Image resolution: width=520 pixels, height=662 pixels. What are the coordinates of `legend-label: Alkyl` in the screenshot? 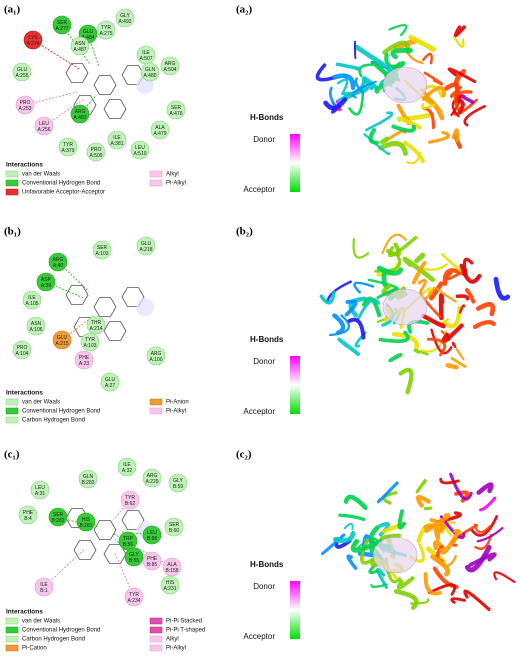 It's located at (172, 640).